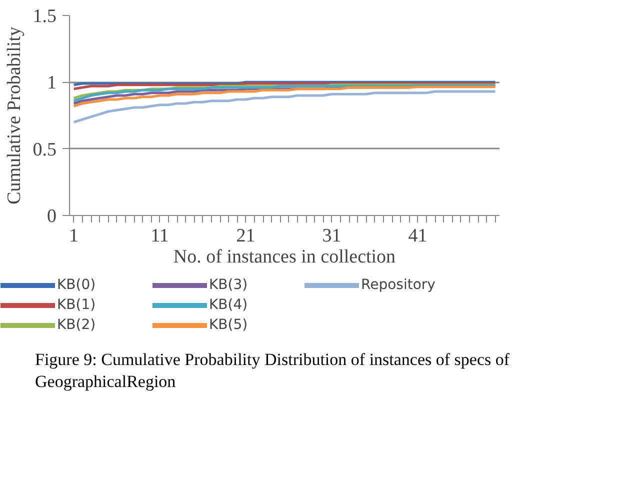 This screenshot has width=621, height=498. What do you see at coordinates (229, 325) in the screenshot?
I see `legend-label: KB(5)` at bounding box center [229, 325].